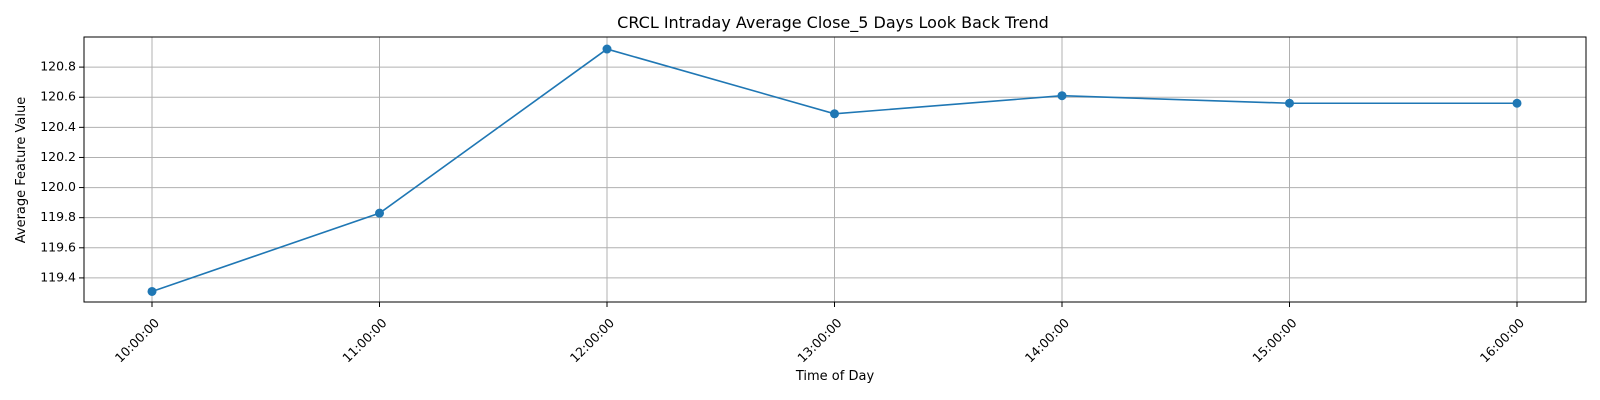 This screenshot has width=1600, height=400. What do you see at coordinates (58, 276) in the screenshot?
I see `y-tick-label: 119.4` at bounding box center [58, 276].